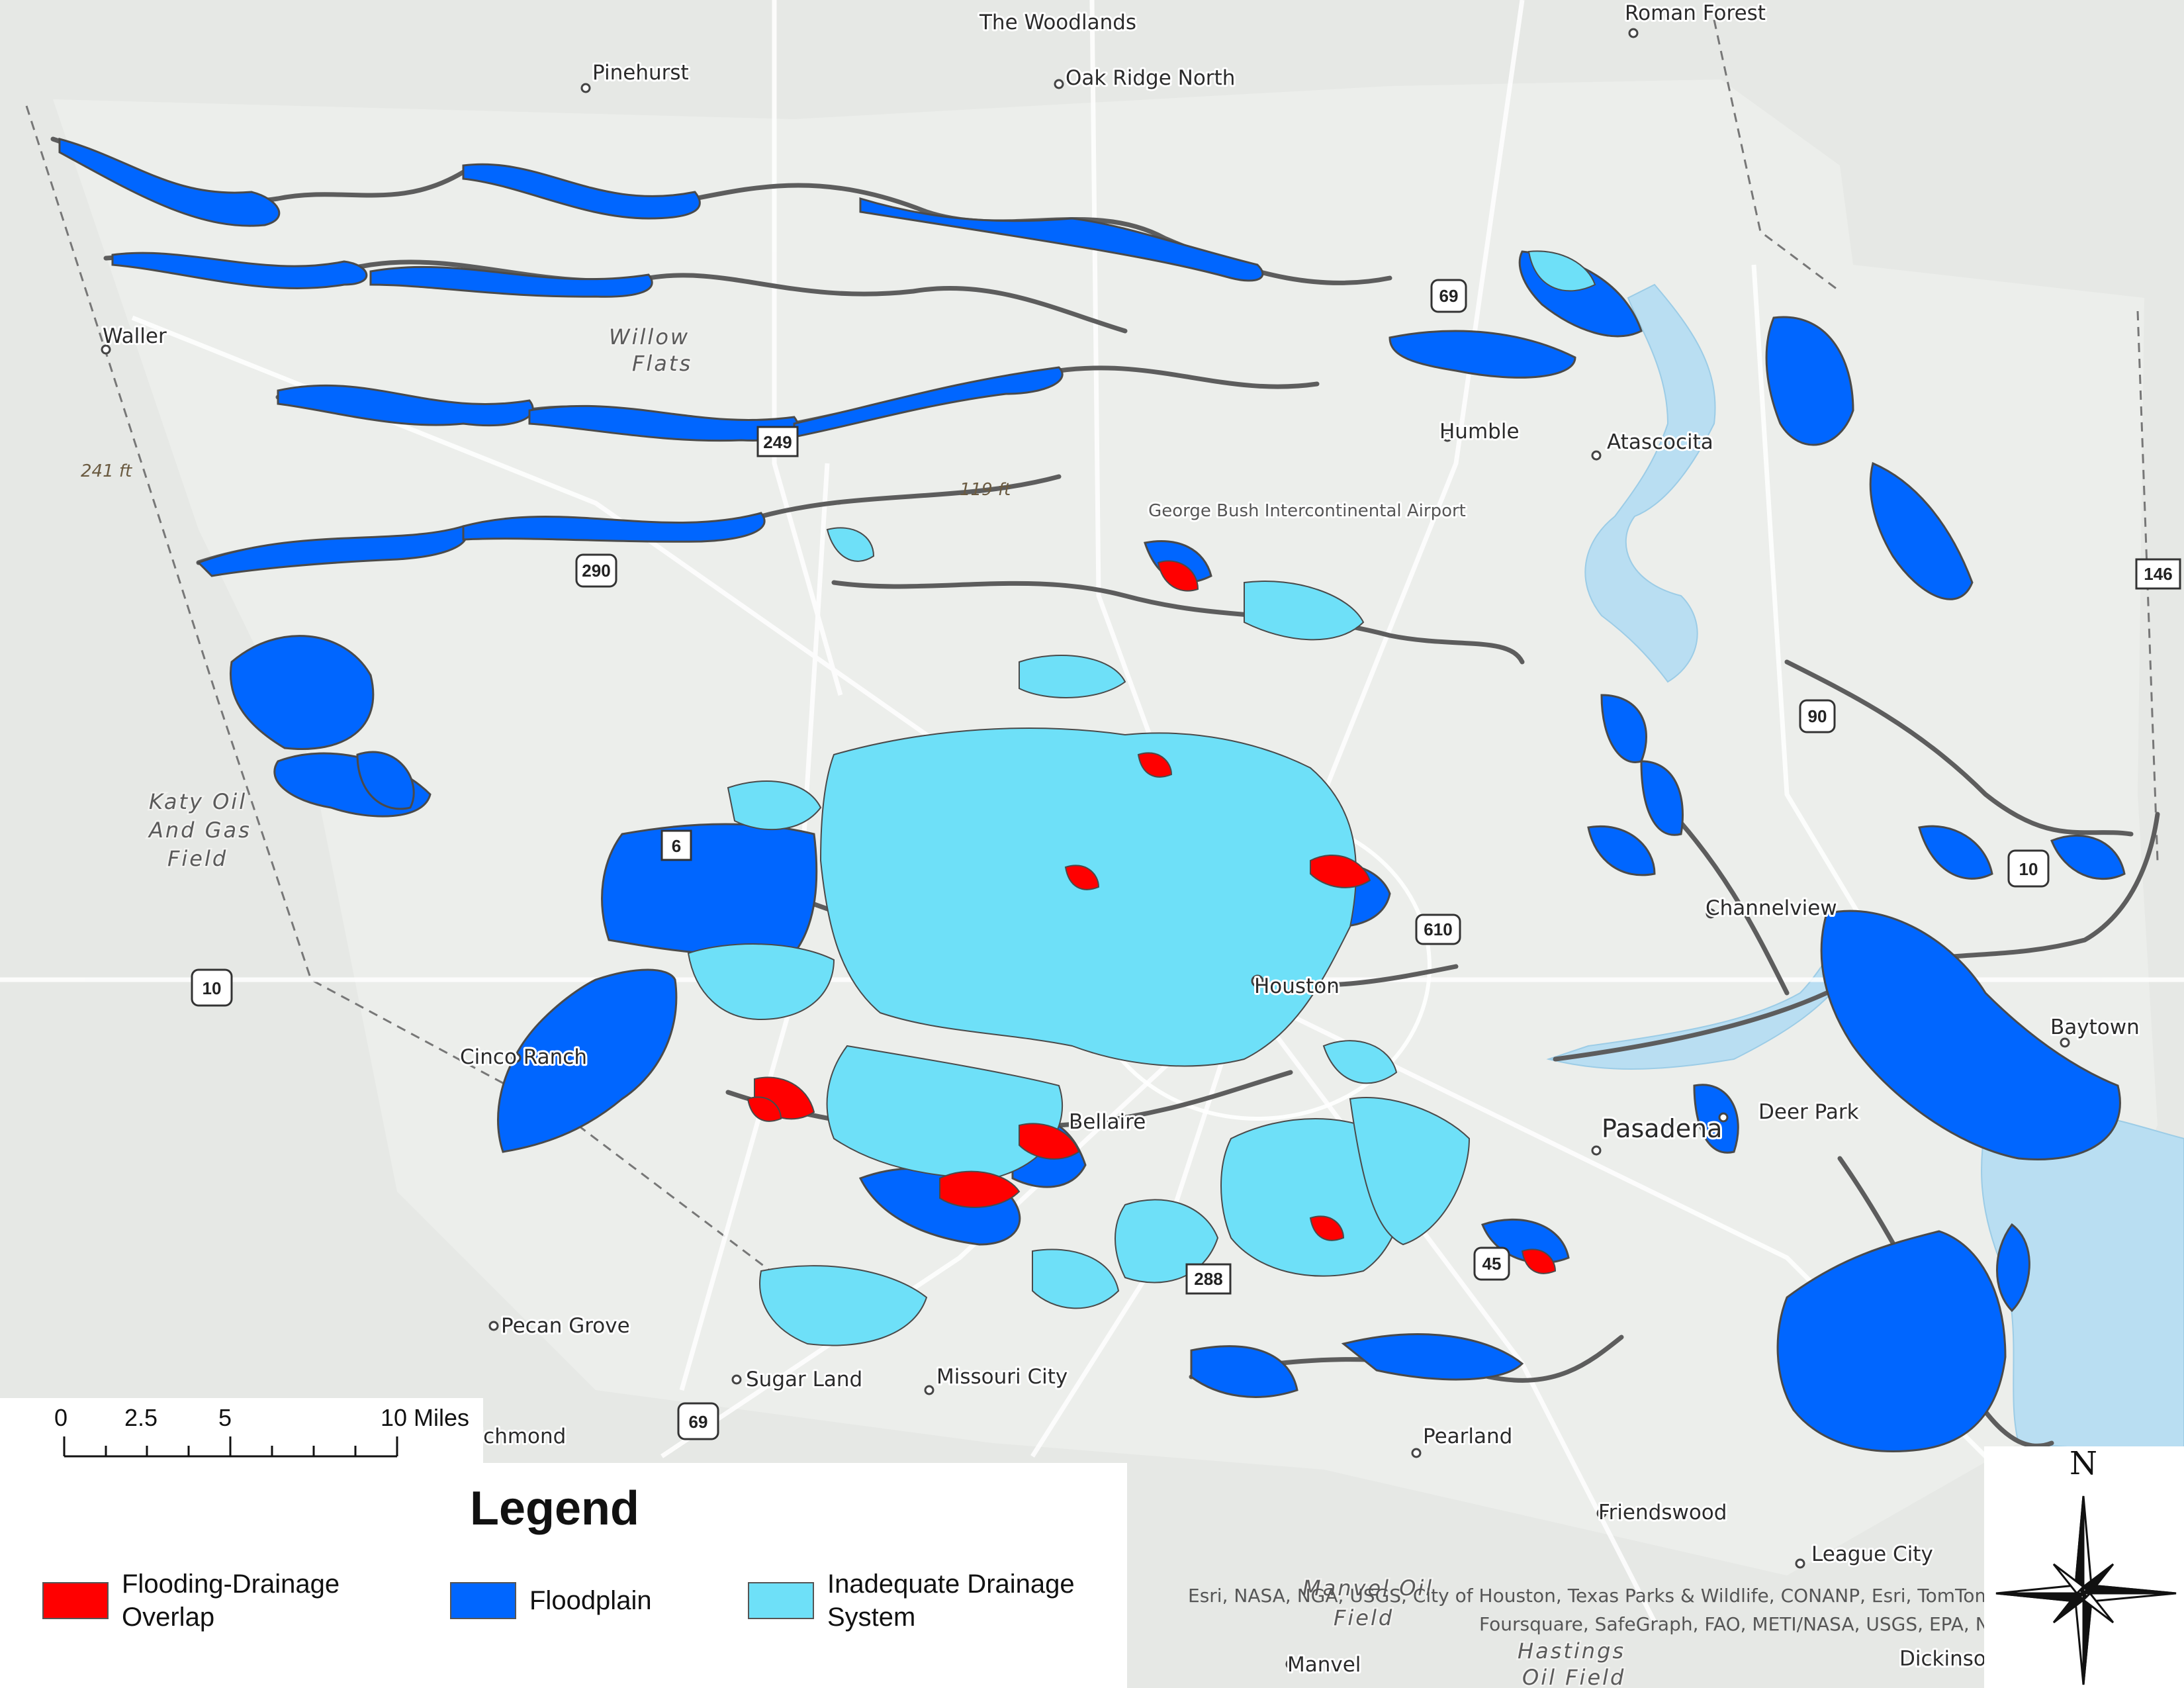  What do you see at coordinates (1467, 1436) in the screenshot?
I see `label-pearland: Pearland` at bounding box center [1467, 1436].